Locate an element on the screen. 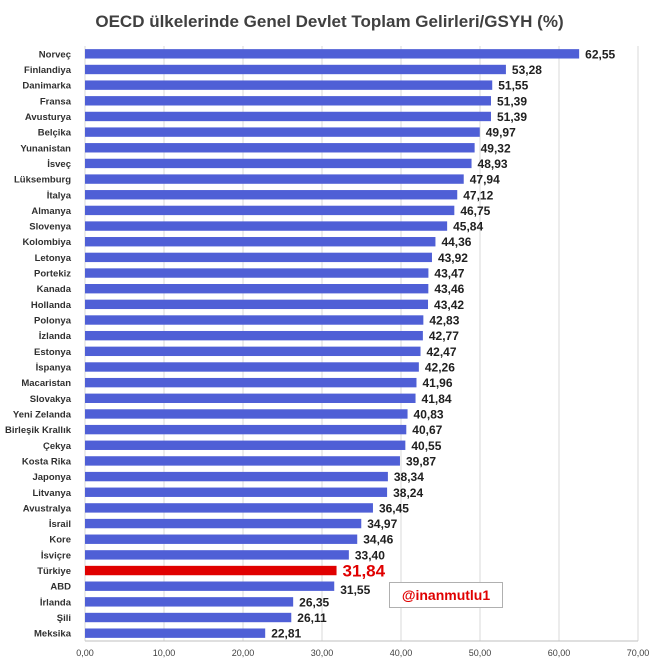 Image resolution: width=659 pixels, height=672 pixels. category-label: Slovenya is located at coordinates (50, 227).